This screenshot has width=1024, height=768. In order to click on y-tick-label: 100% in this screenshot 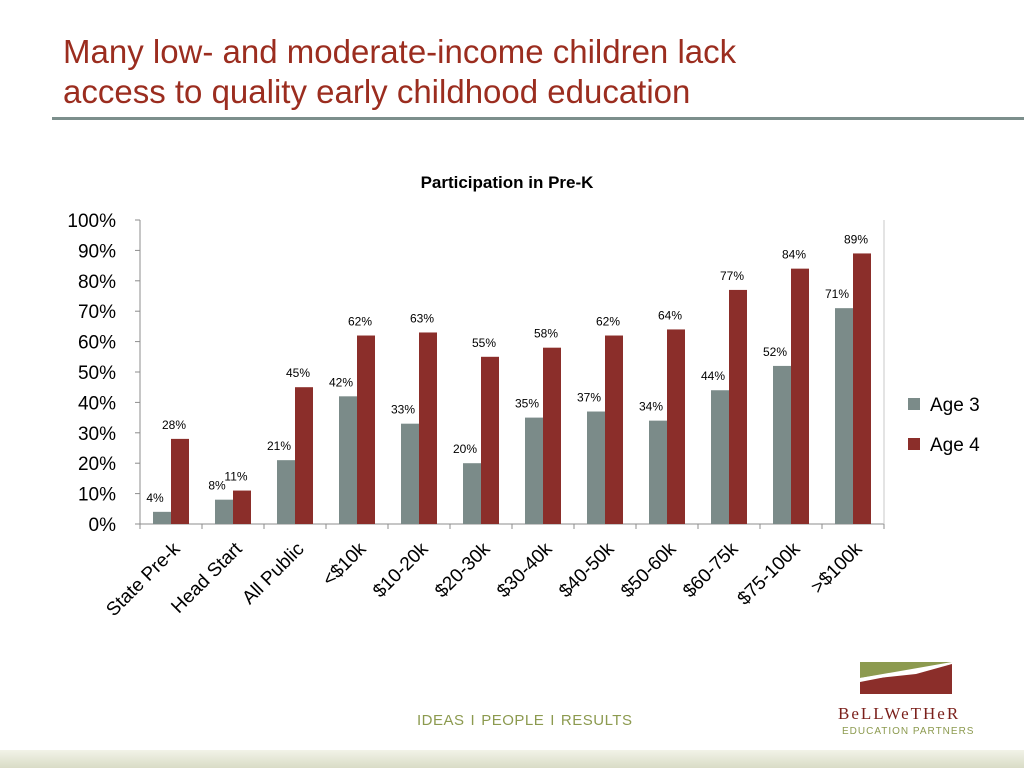, I will do `click(91, 221)`.